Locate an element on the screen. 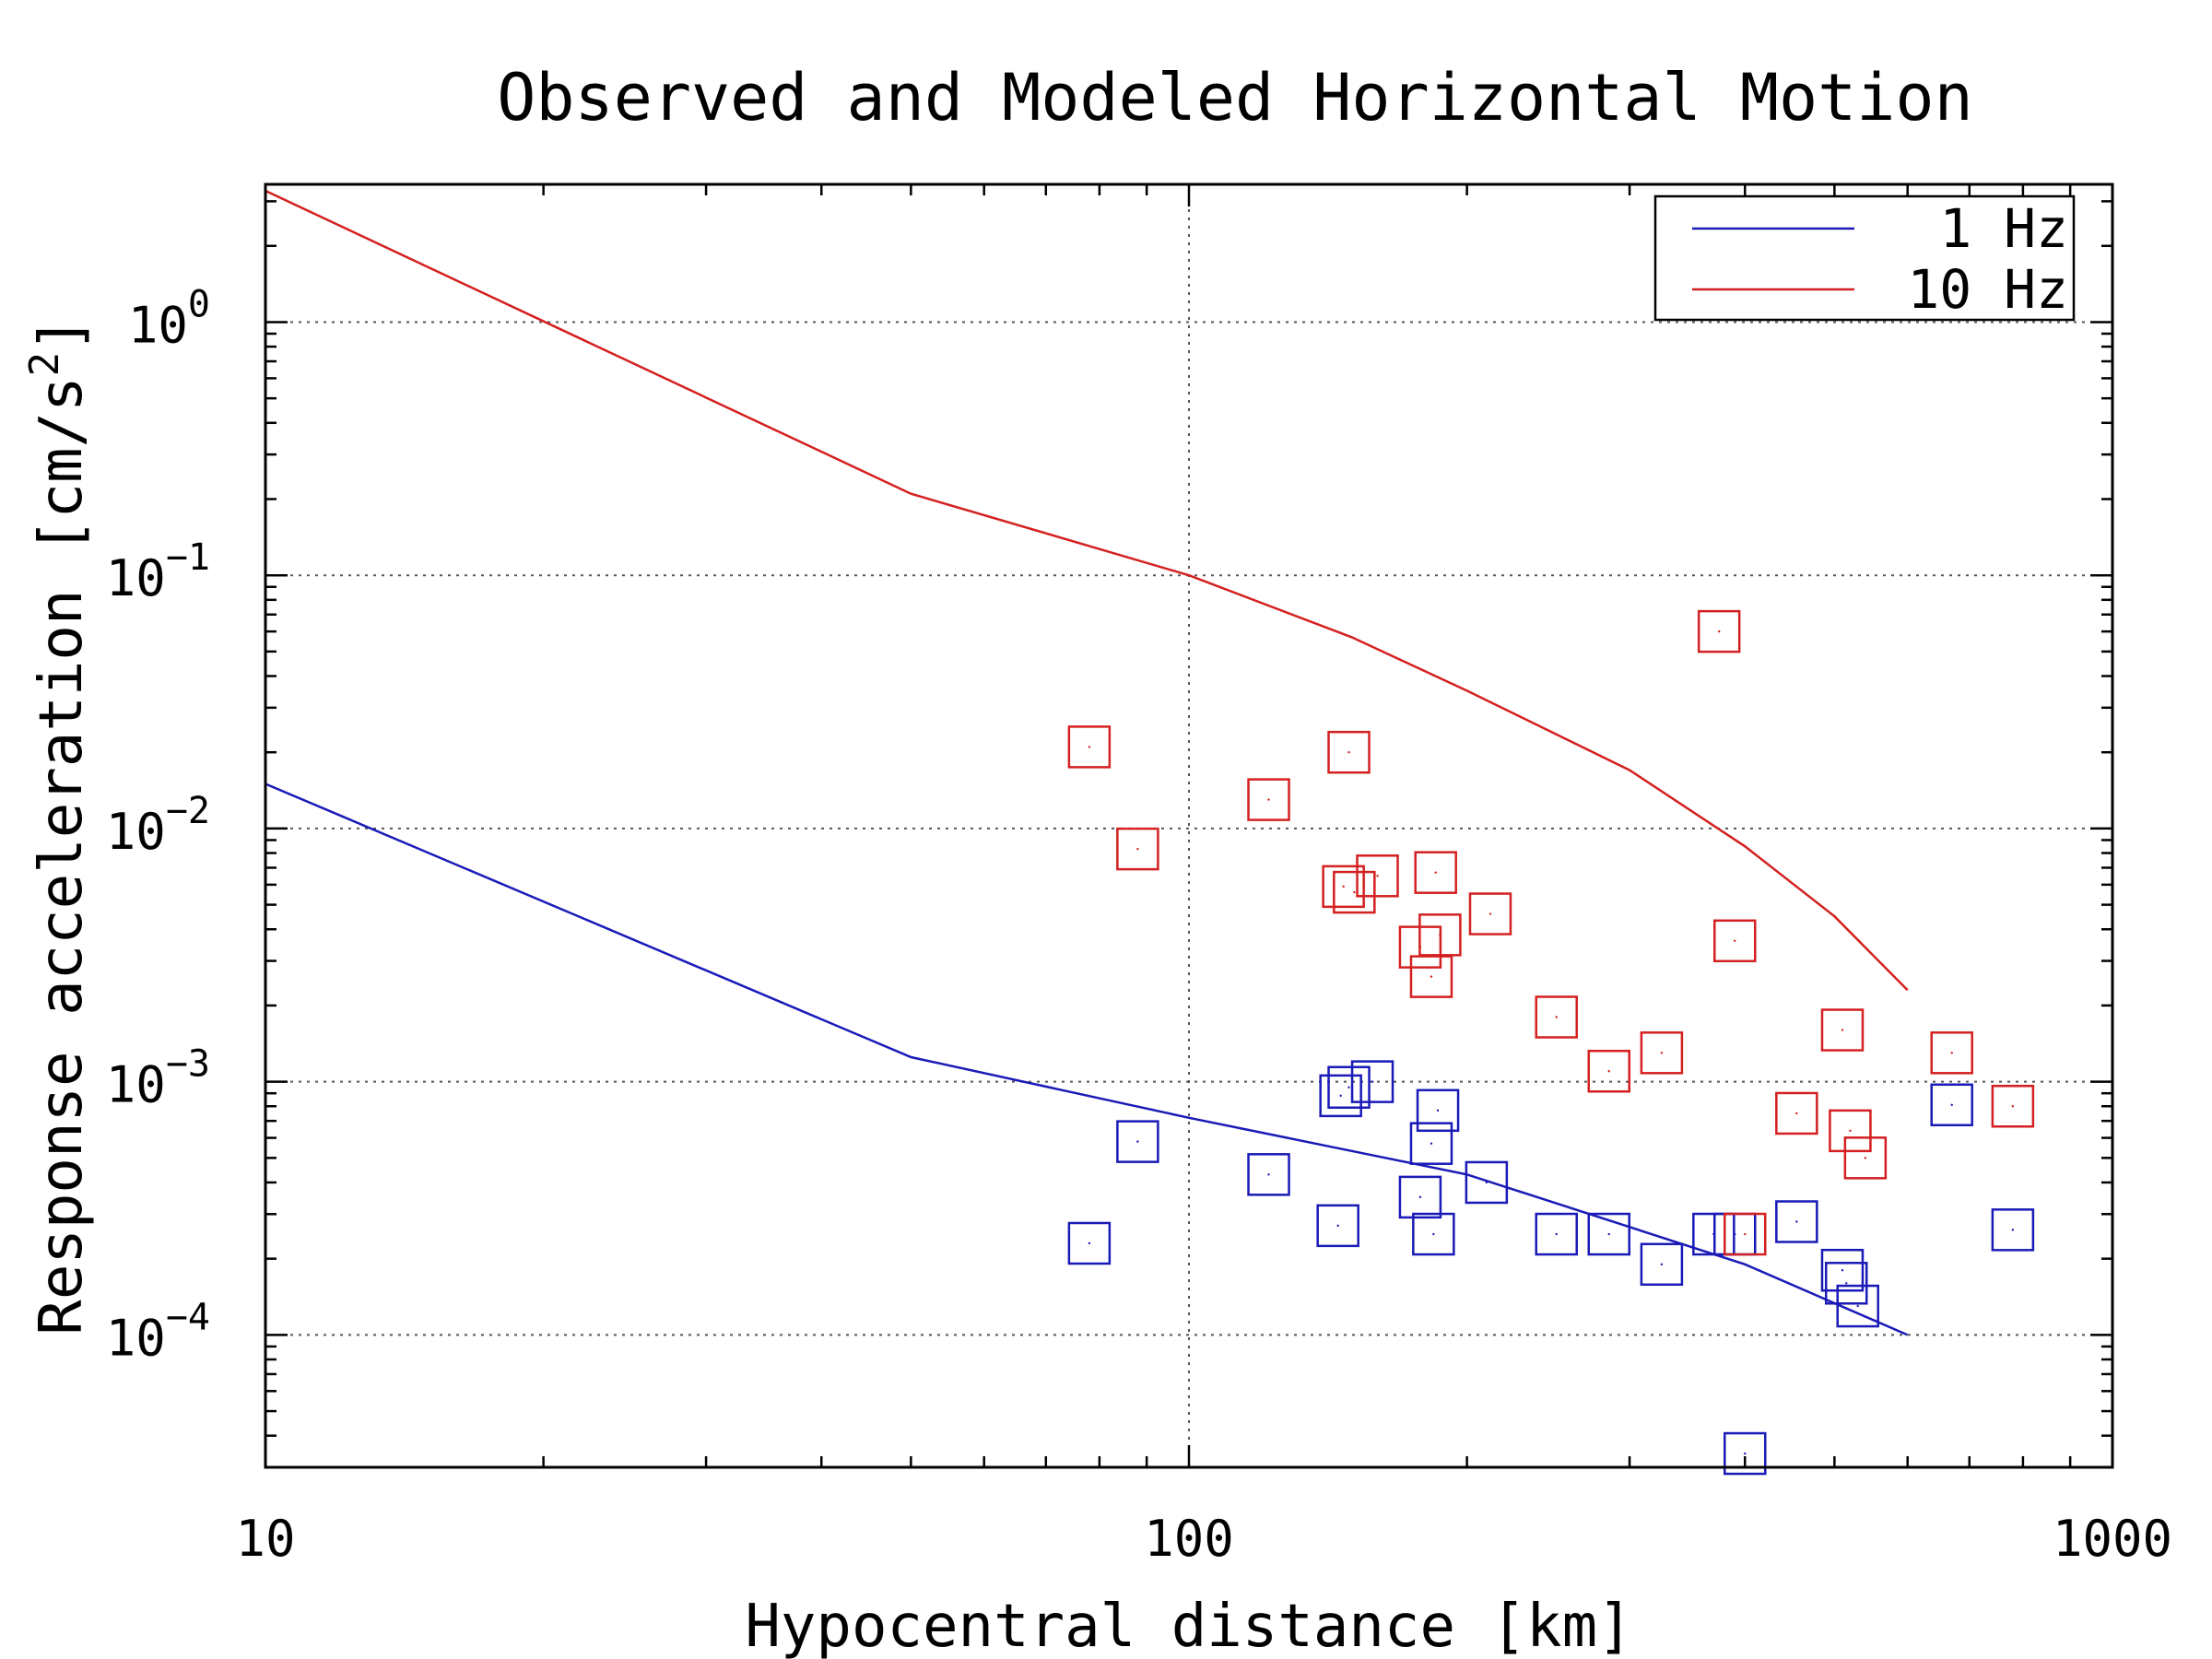  y-tick-exponent: −4 is located at coordinates (188, 1317).